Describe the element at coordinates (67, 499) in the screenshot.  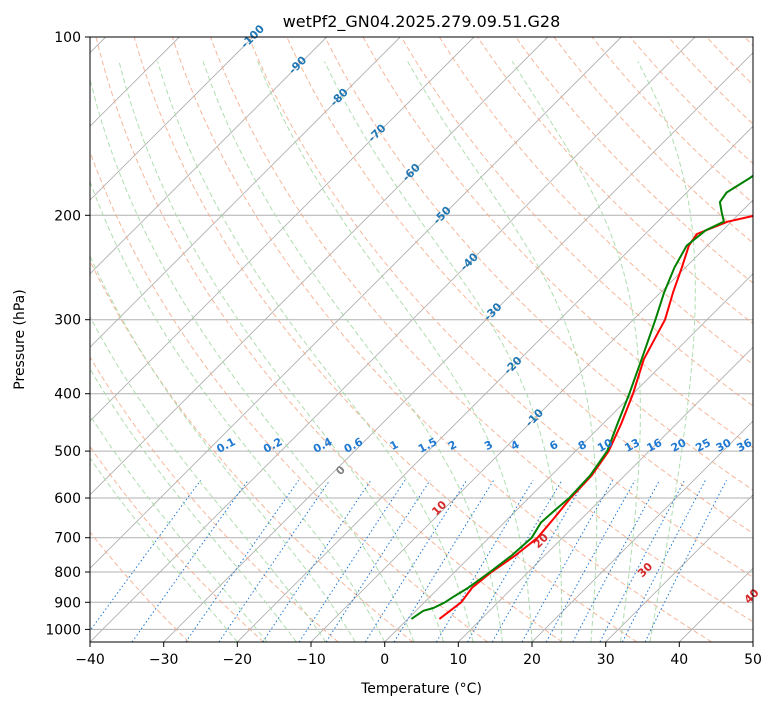
I see `y-tick-label: 600` at that location.